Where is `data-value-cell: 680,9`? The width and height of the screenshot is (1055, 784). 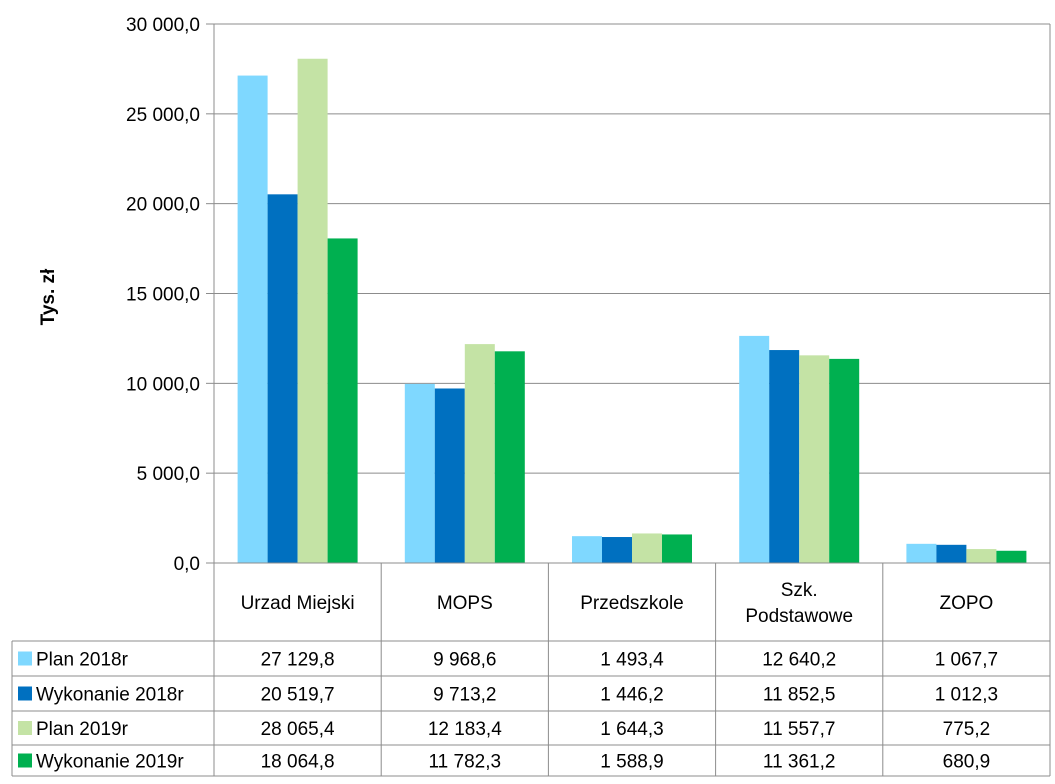 data-value-cell: 680,9 is located at coordinates (967, 762).